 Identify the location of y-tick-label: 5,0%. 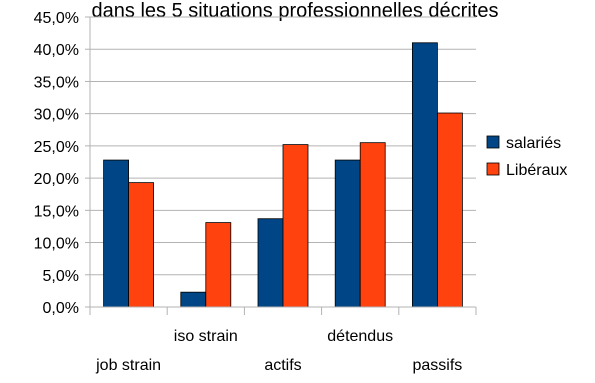
(61, 276).